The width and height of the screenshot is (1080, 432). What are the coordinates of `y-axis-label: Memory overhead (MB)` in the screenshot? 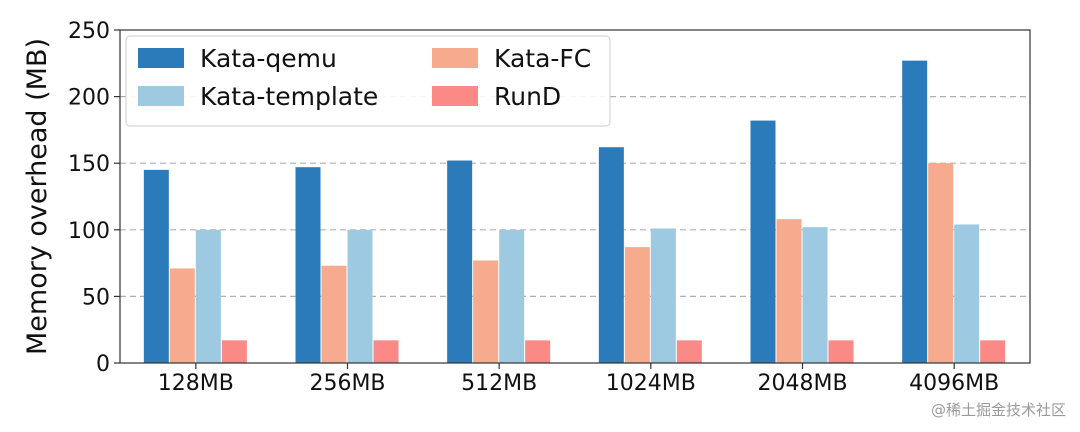 It's located at (37, 196).